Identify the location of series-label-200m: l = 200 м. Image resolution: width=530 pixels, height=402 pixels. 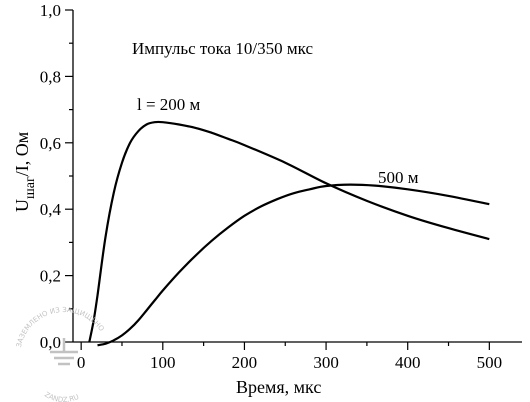
(169, 104).